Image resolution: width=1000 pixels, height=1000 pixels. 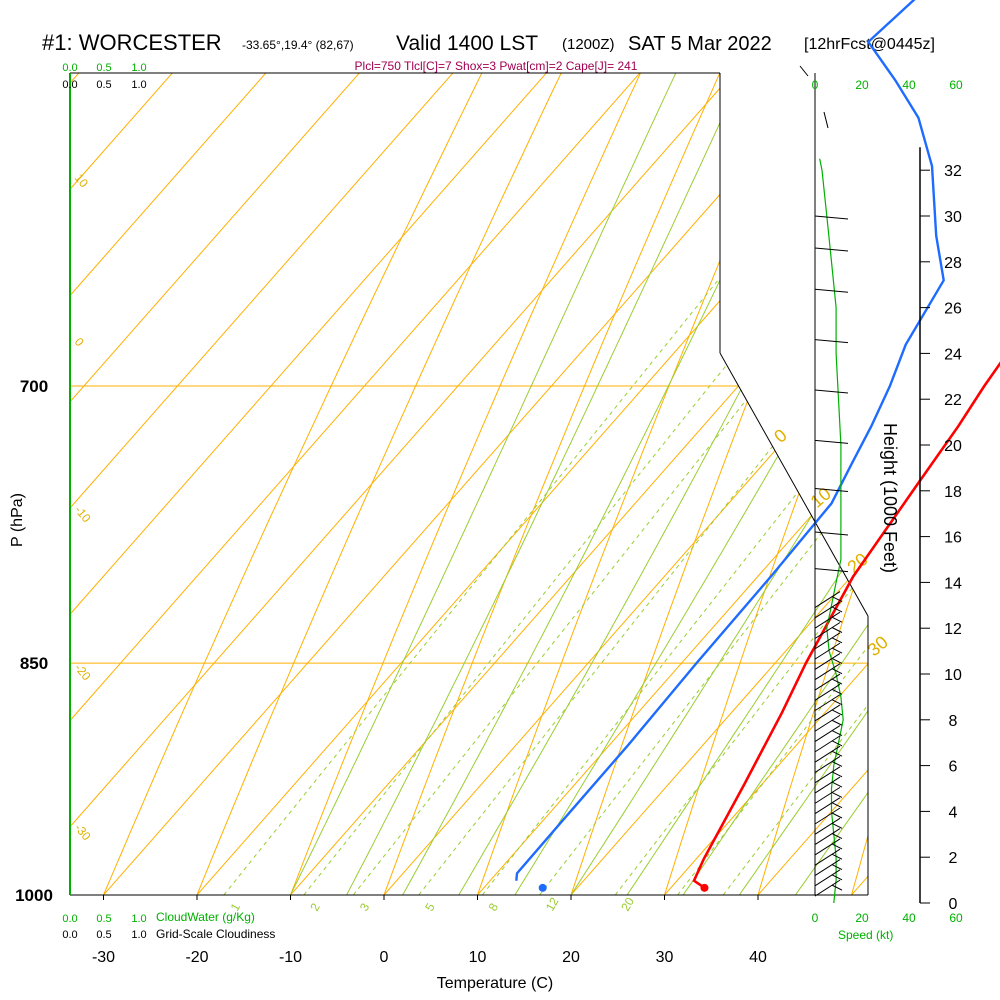 What do you see at coordinates (69, 85) in the screenshot?
I see `cloudiness-scale-top: 0.0` at bounding box center [69, 85].